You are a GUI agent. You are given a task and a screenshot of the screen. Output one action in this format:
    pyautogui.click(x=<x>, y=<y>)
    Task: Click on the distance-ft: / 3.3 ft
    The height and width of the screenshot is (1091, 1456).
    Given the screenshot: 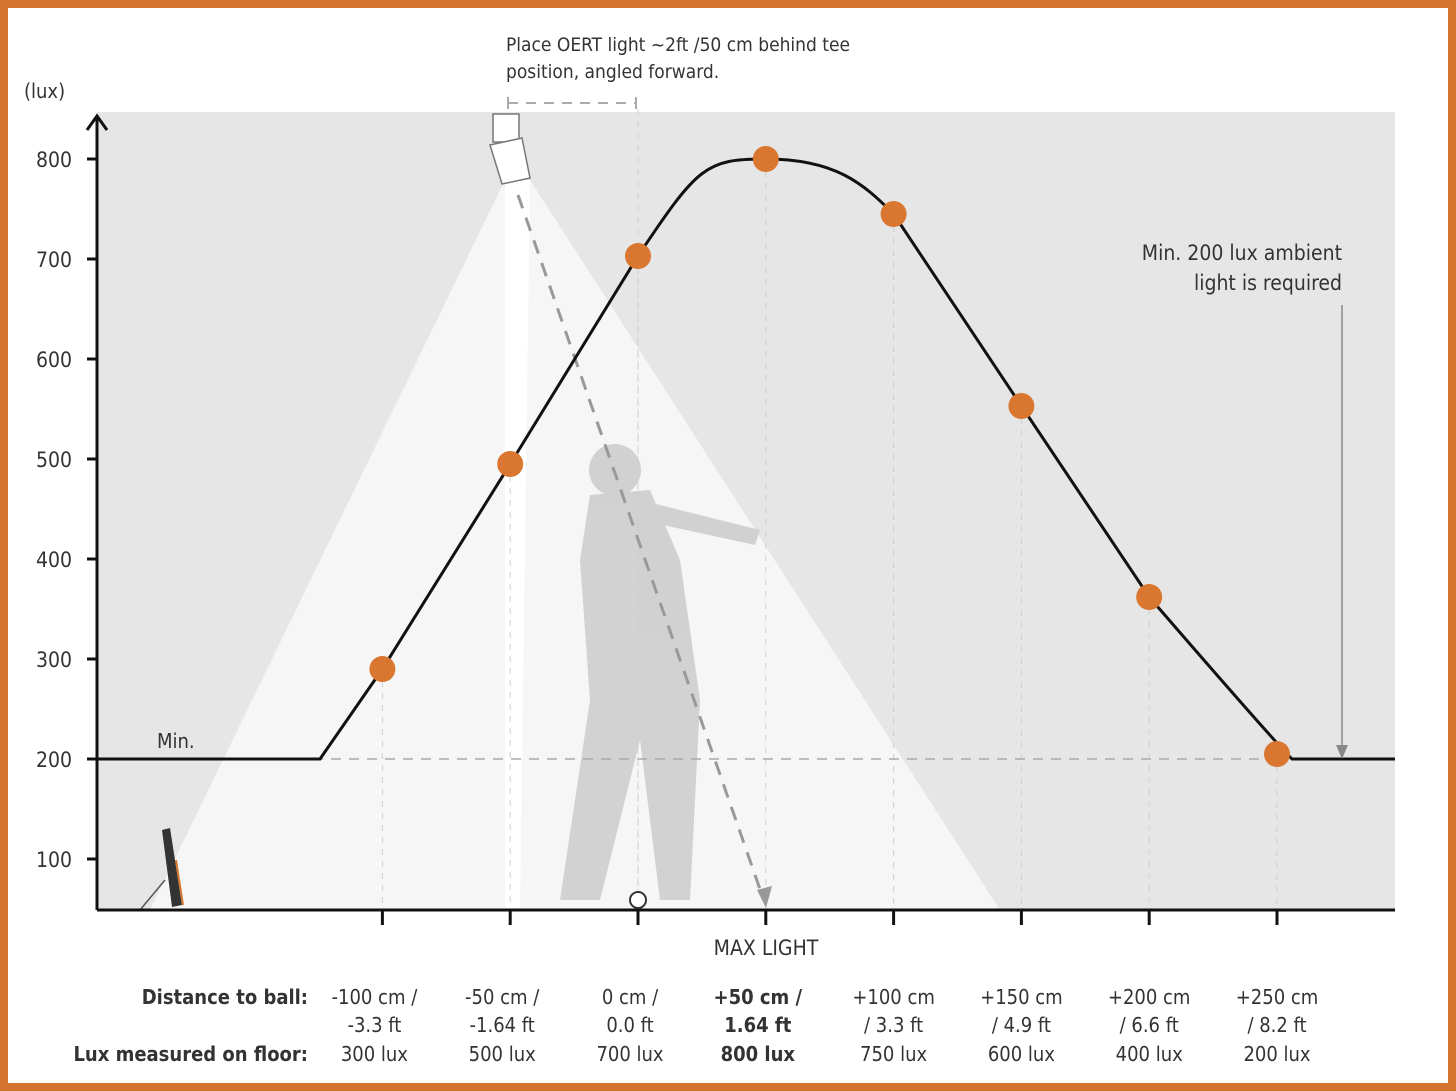 What is the action you would take?
    pyautogui.click(x=893, y=1025)
    